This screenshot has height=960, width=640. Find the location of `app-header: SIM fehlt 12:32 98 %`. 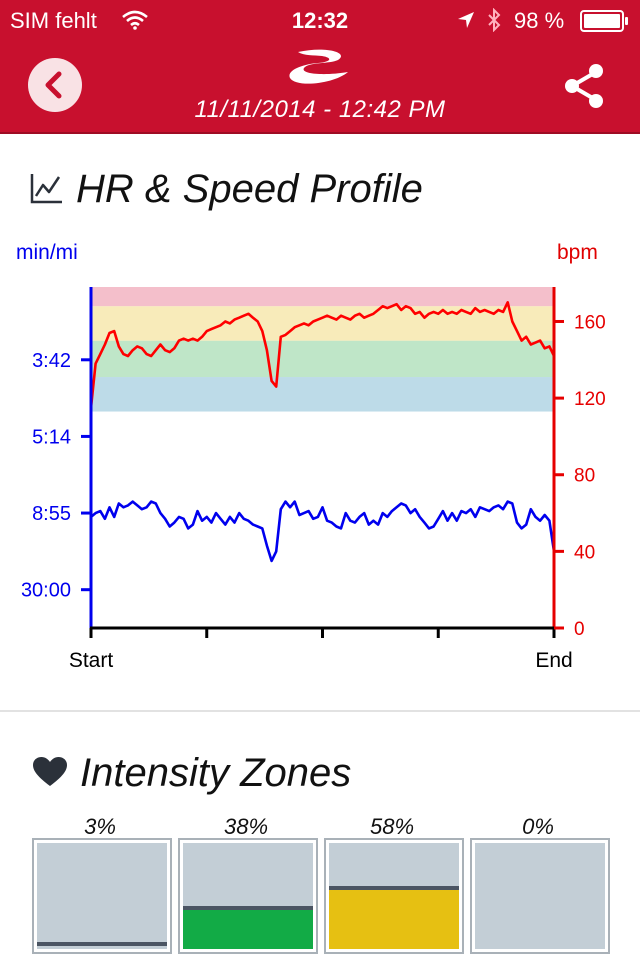

app-header: SIM fehlt 12:32 98 % is located at coordinates (320, 67).